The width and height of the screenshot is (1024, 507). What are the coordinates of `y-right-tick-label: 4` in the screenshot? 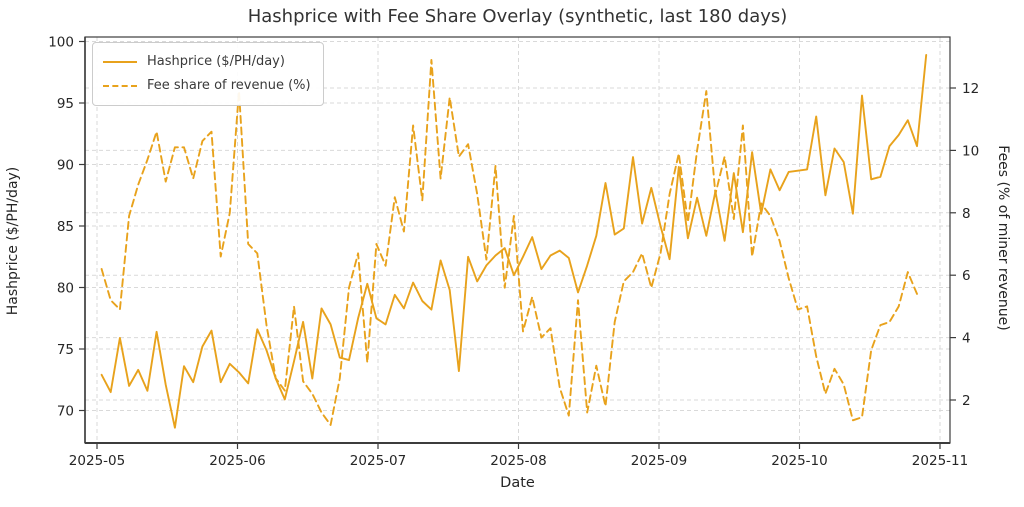 It's located at (966, 339).